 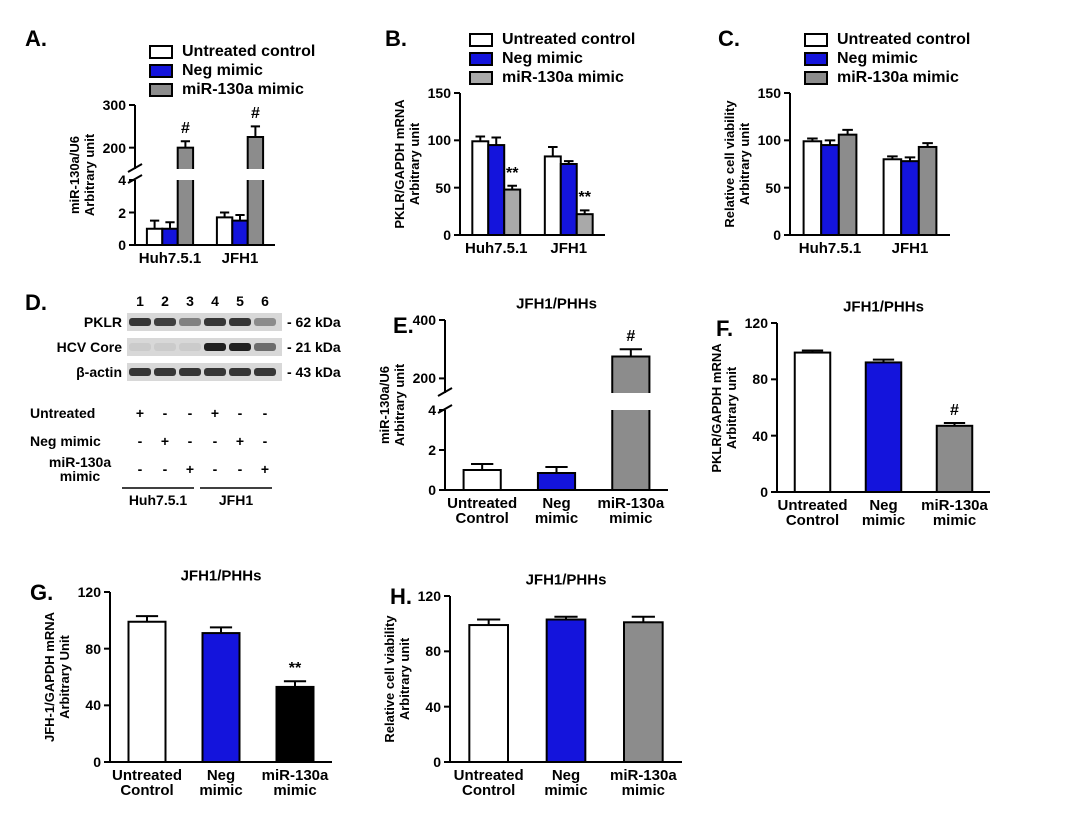 What do you see at coordinates (36, 302) in the screenshot?
I see `panel-label: D.` at bounding box center [36, 302].